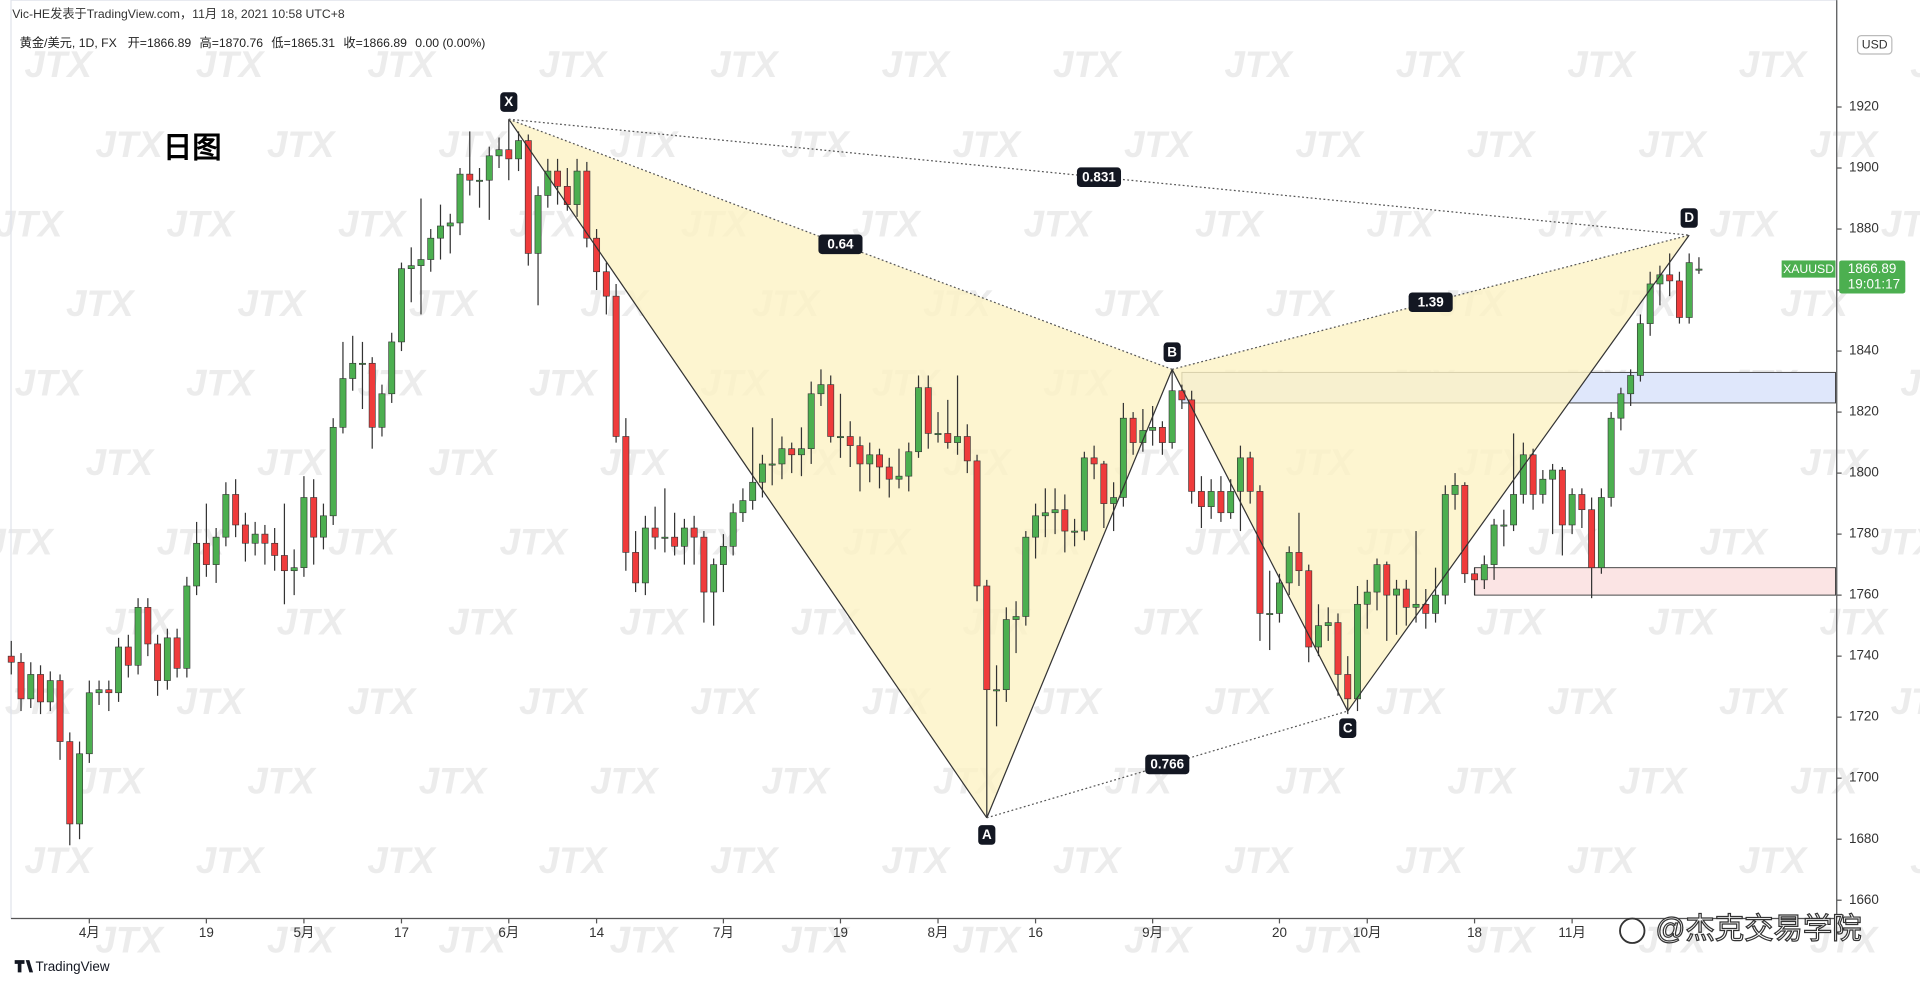 The width and height of the screenshot is (1920, 986). Describe the element at coordinates (723, 932) in the screenshot. I see `x-tick-label: 7月` at that location.